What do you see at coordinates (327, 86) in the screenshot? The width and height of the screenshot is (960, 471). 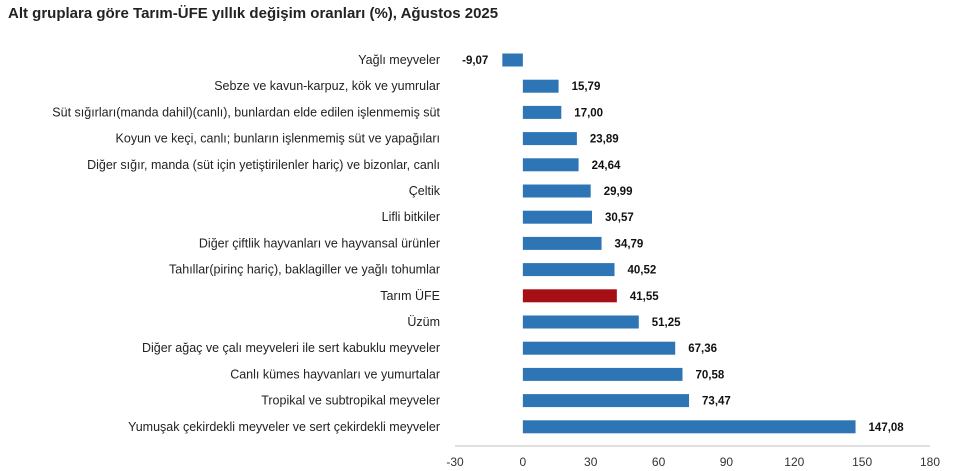 I see `category-label: Sebze ve kavun-karpuz, kök ve yumrular` at bounding box center [327, 86].